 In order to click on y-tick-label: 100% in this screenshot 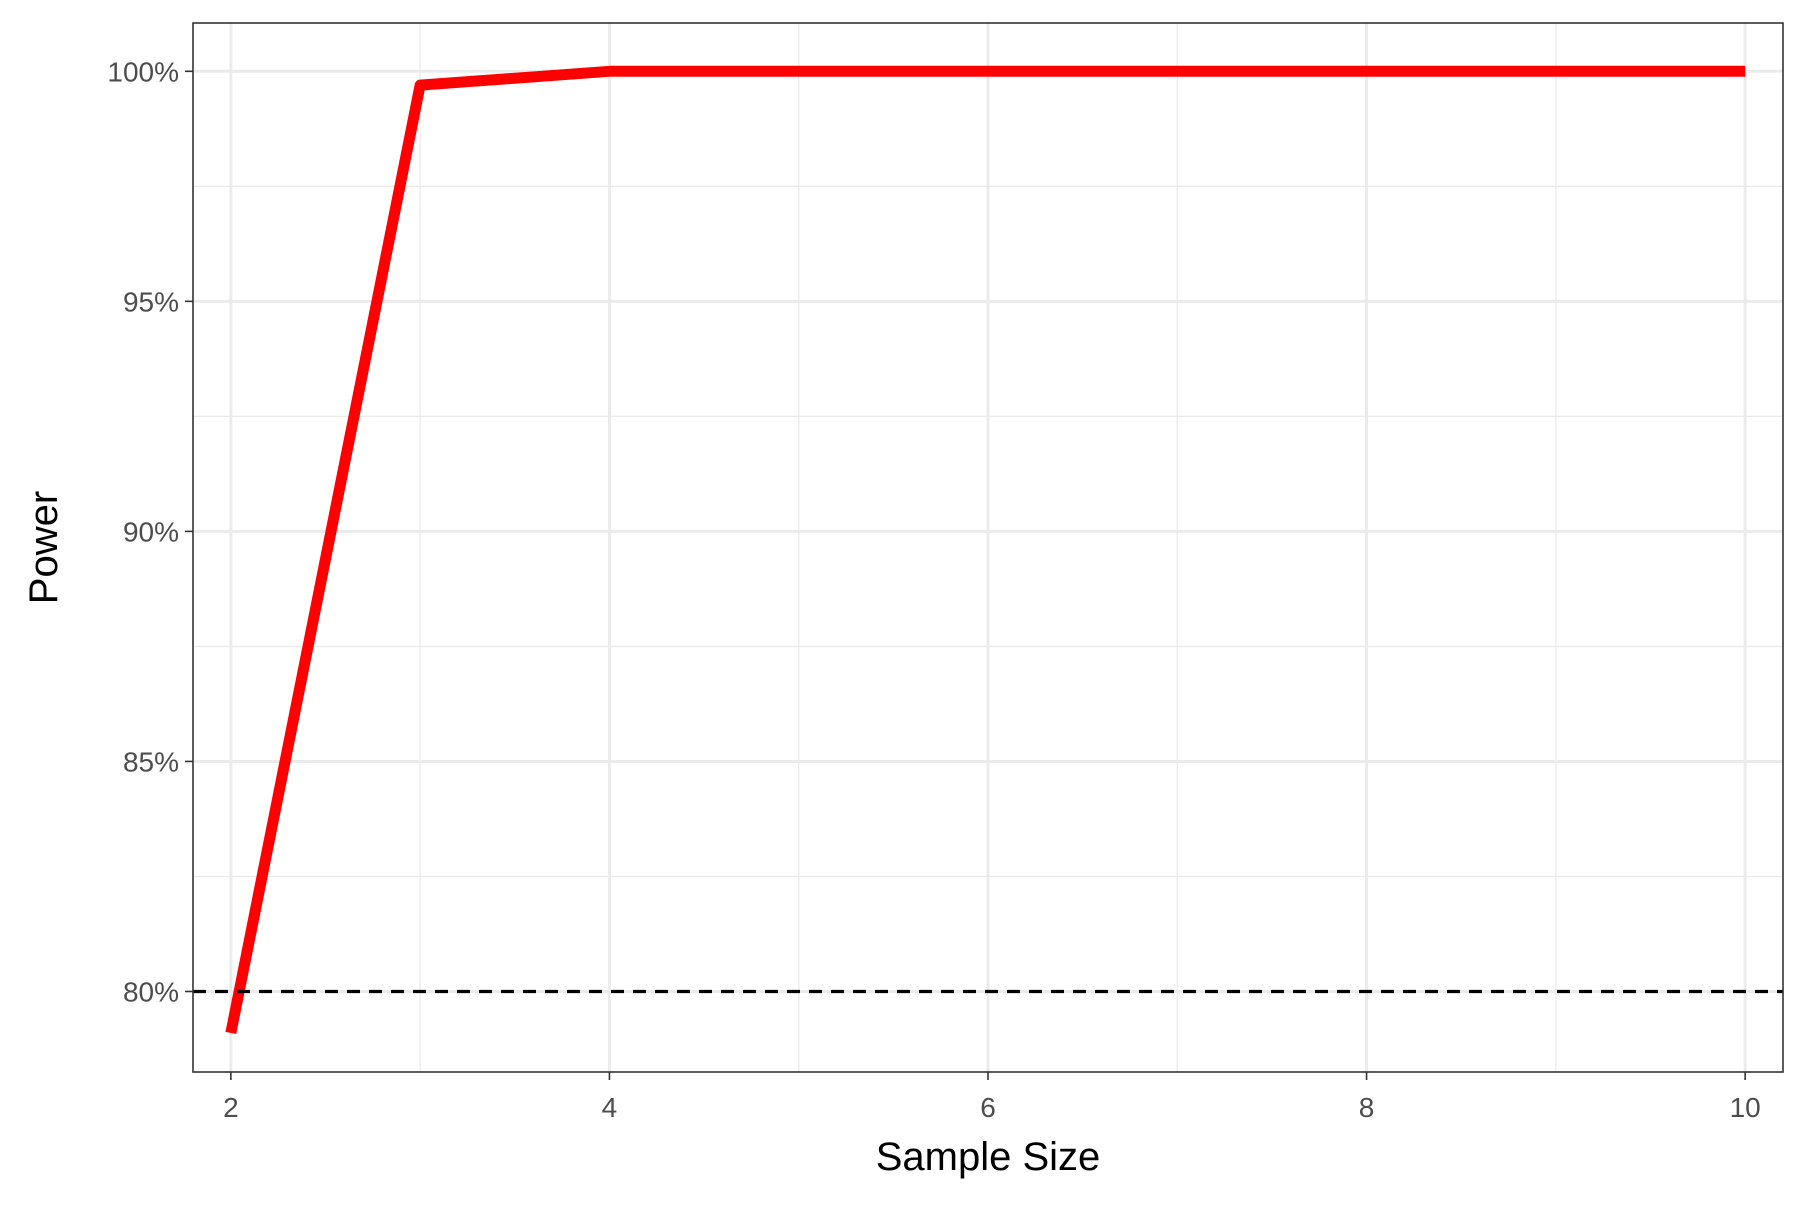, I will do `click(143, 71)`.